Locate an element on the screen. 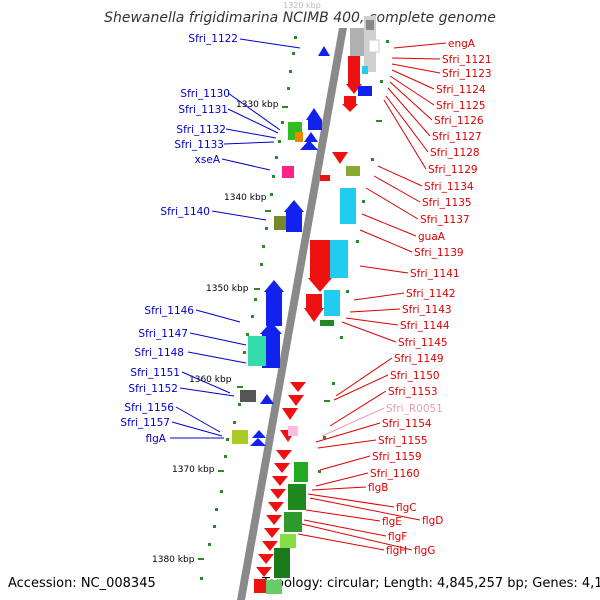 The height and width of the screenshot is (600, 600). gene-label: Sfri_1160 is located at coordinates (395, 474).